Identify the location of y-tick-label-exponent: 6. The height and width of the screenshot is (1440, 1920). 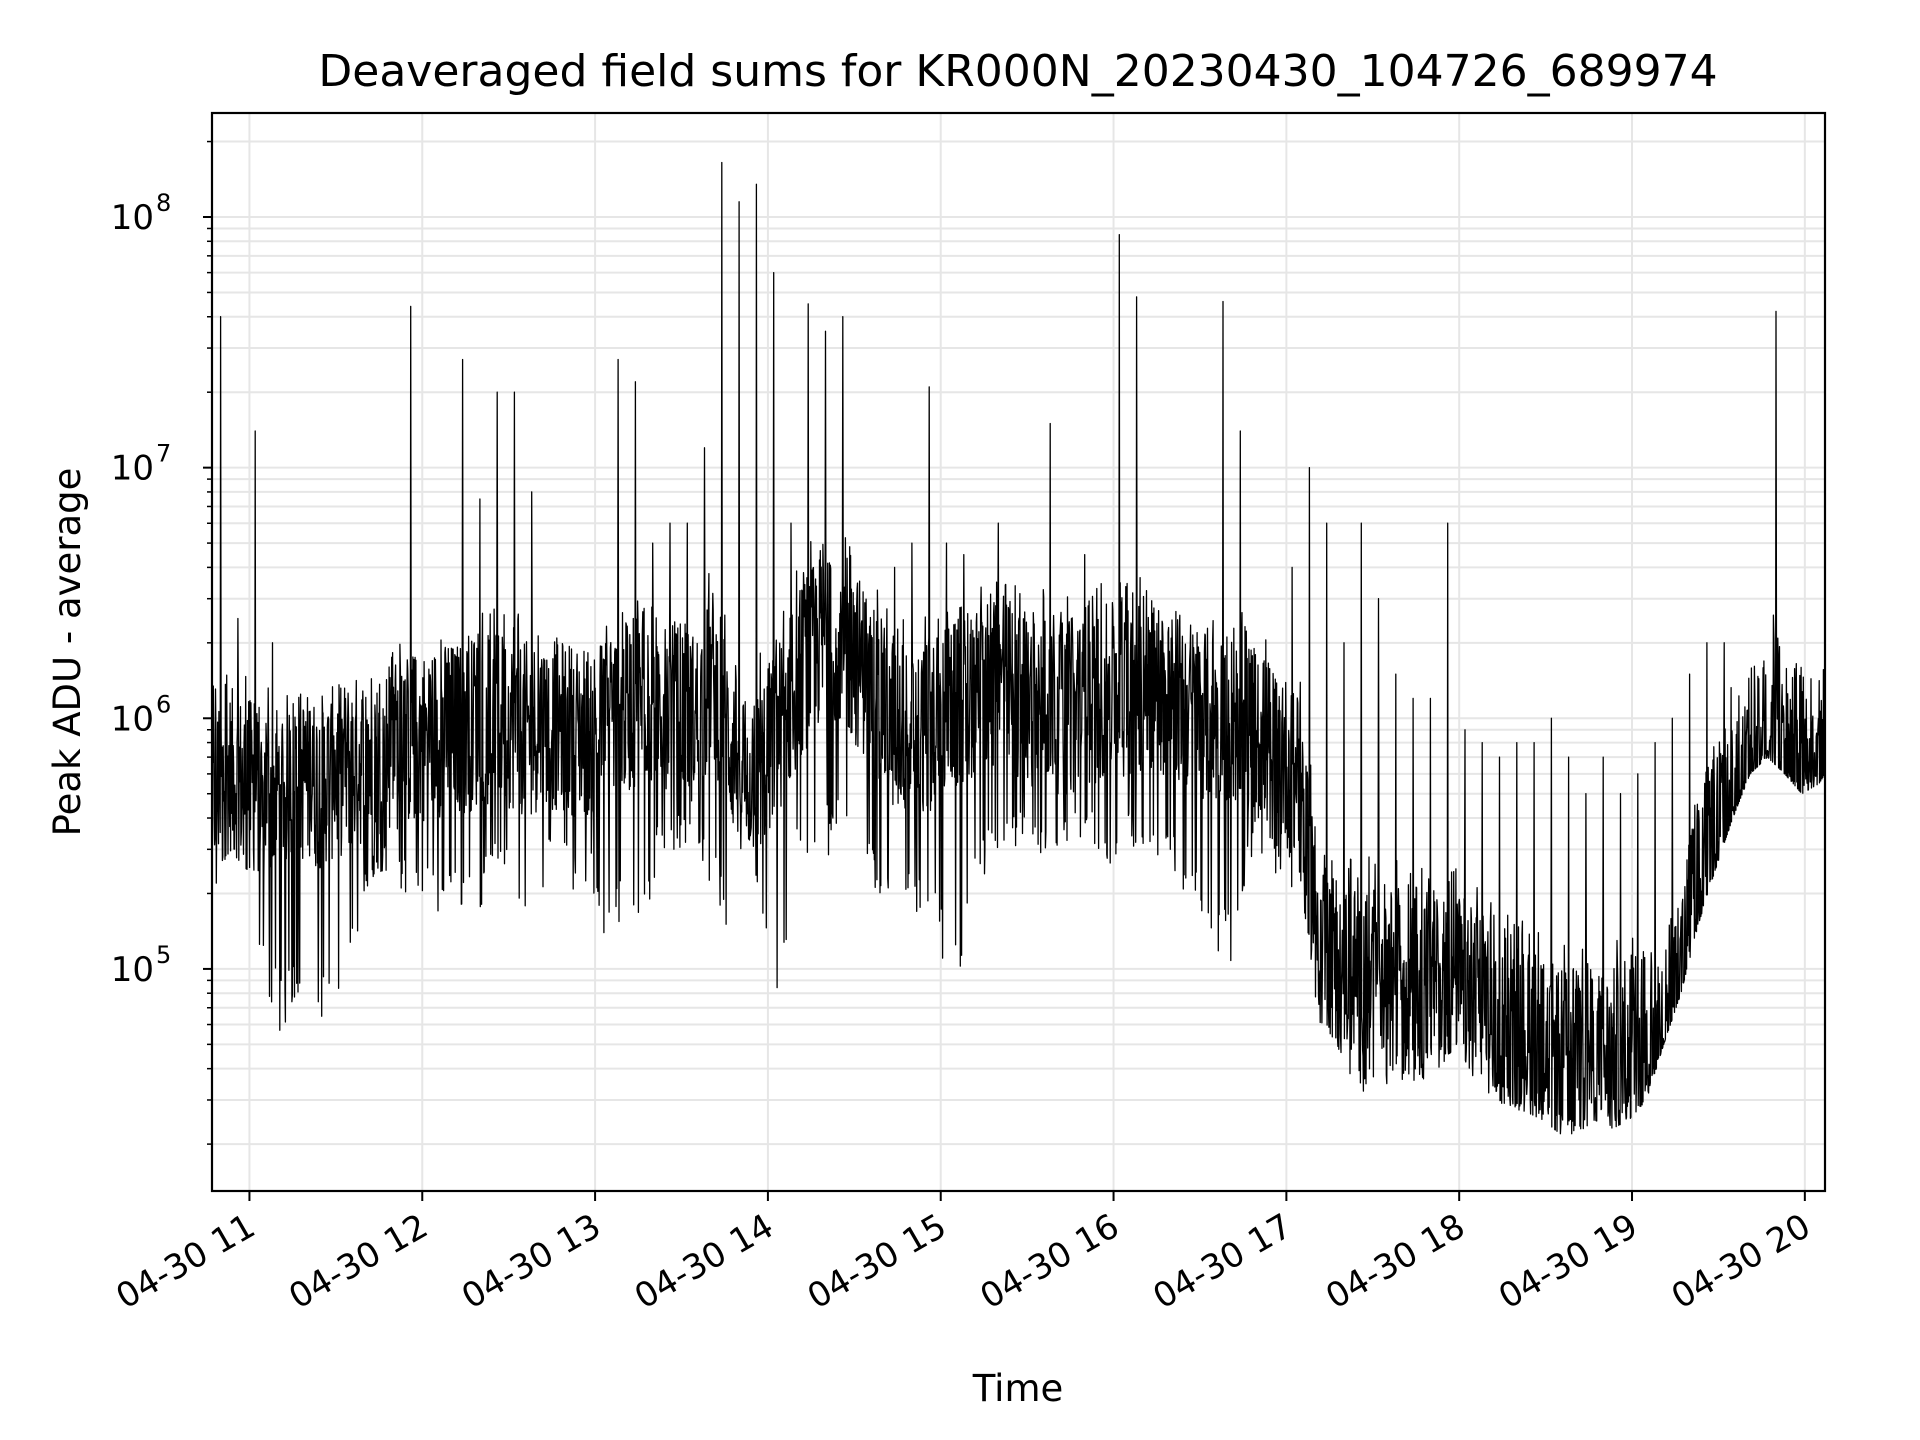
(163, 704).